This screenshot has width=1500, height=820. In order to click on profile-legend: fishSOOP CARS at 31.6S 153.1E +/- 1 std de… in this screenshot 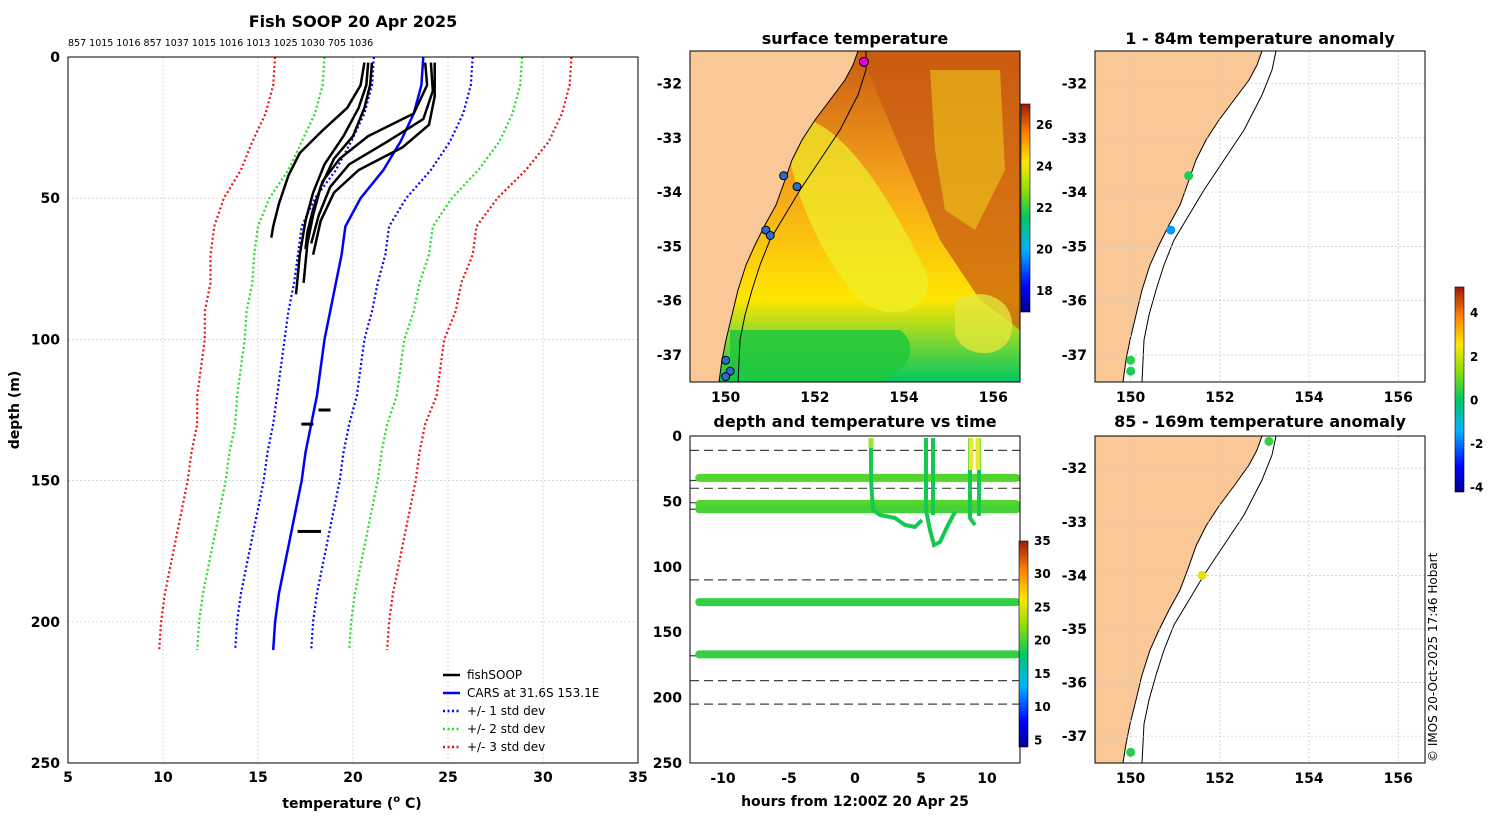, I will do `click(521, 711)`.